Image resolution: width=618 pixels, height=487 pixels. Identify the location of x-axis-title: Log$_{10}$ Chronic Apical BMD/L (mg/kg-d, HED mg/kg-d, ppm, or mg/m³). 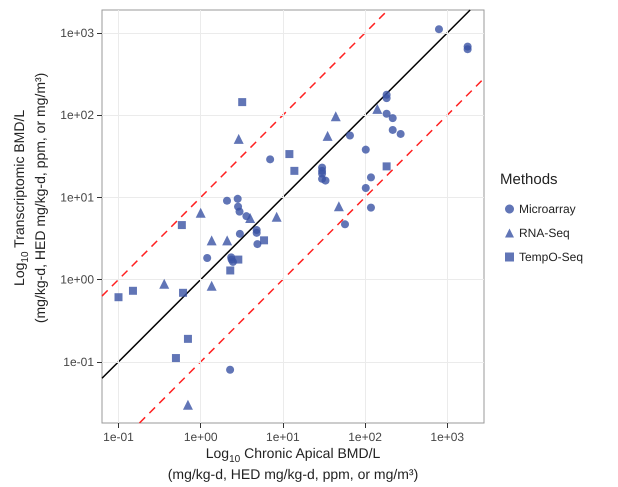
(293, 463).